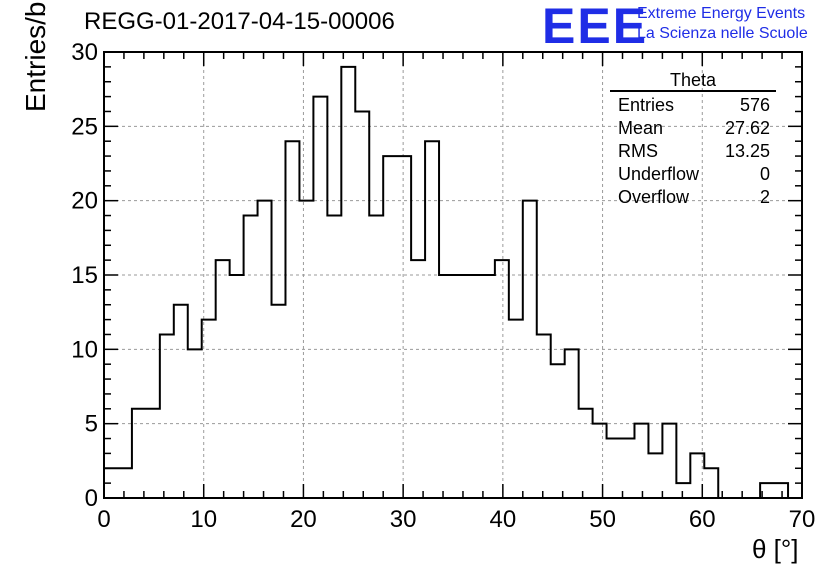  What do you see at coordinates (91, 424) in the screenshot?
I see `y-tick-label: 5` at bounding box center [91, 424].